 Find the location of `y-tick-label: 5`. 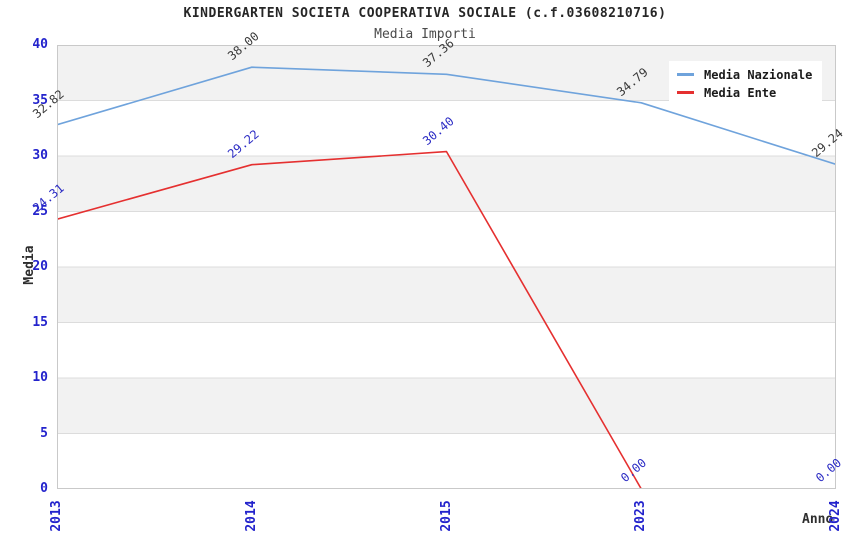

y-tick-label: 5 is located at coordinates (44, 433).